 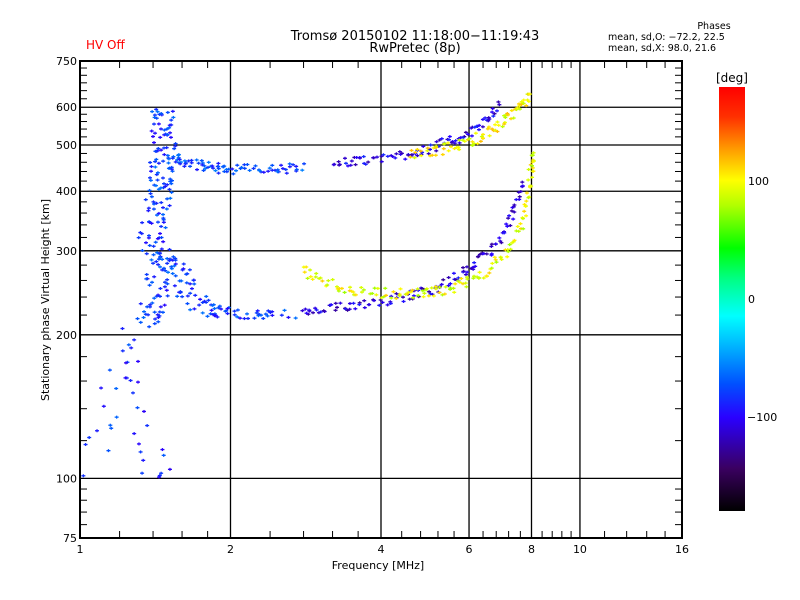 I want to click on y-tick-label: 100, so click(x=66, y=478).